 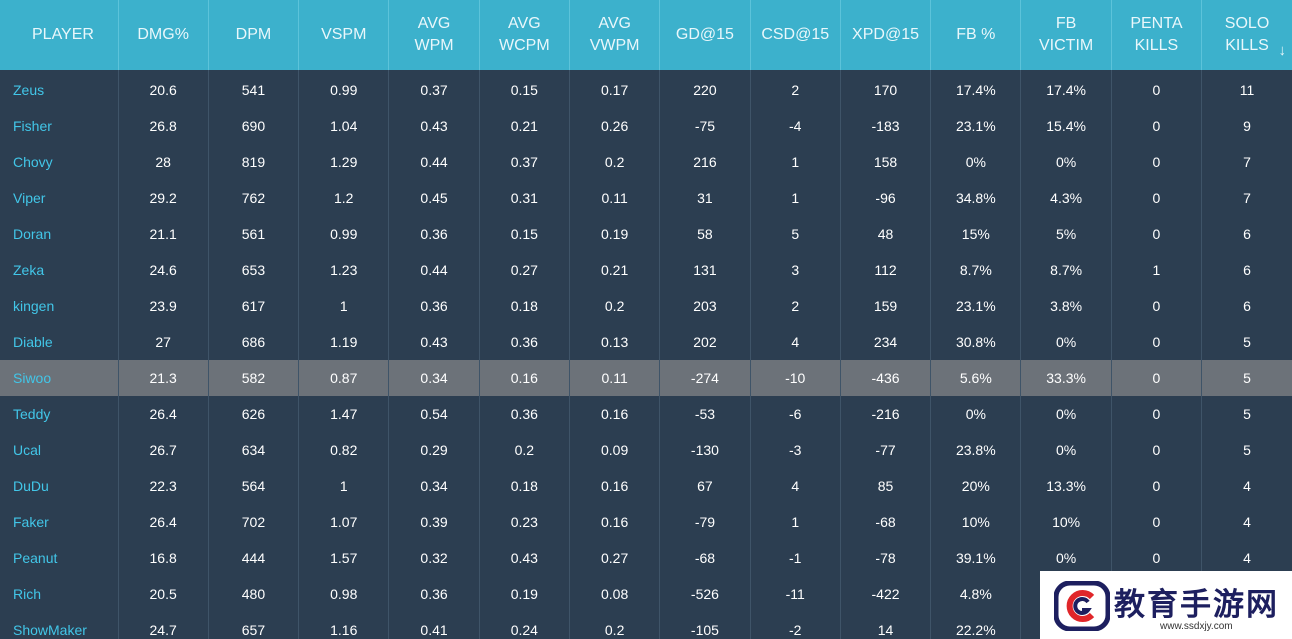 What do you see at coordinates (59, 306) in the screenshot?
I see `player-name-link: kingen` at bounding box center [59, 306].